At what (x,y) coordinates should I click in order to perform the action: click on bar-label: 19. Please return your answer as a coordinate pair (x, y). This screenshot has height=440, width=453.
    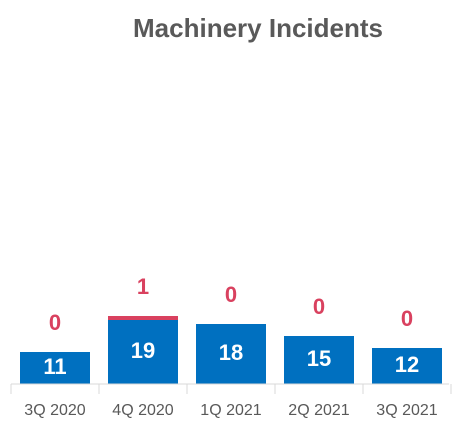
    Looking at the image, I should click on (143, 350).